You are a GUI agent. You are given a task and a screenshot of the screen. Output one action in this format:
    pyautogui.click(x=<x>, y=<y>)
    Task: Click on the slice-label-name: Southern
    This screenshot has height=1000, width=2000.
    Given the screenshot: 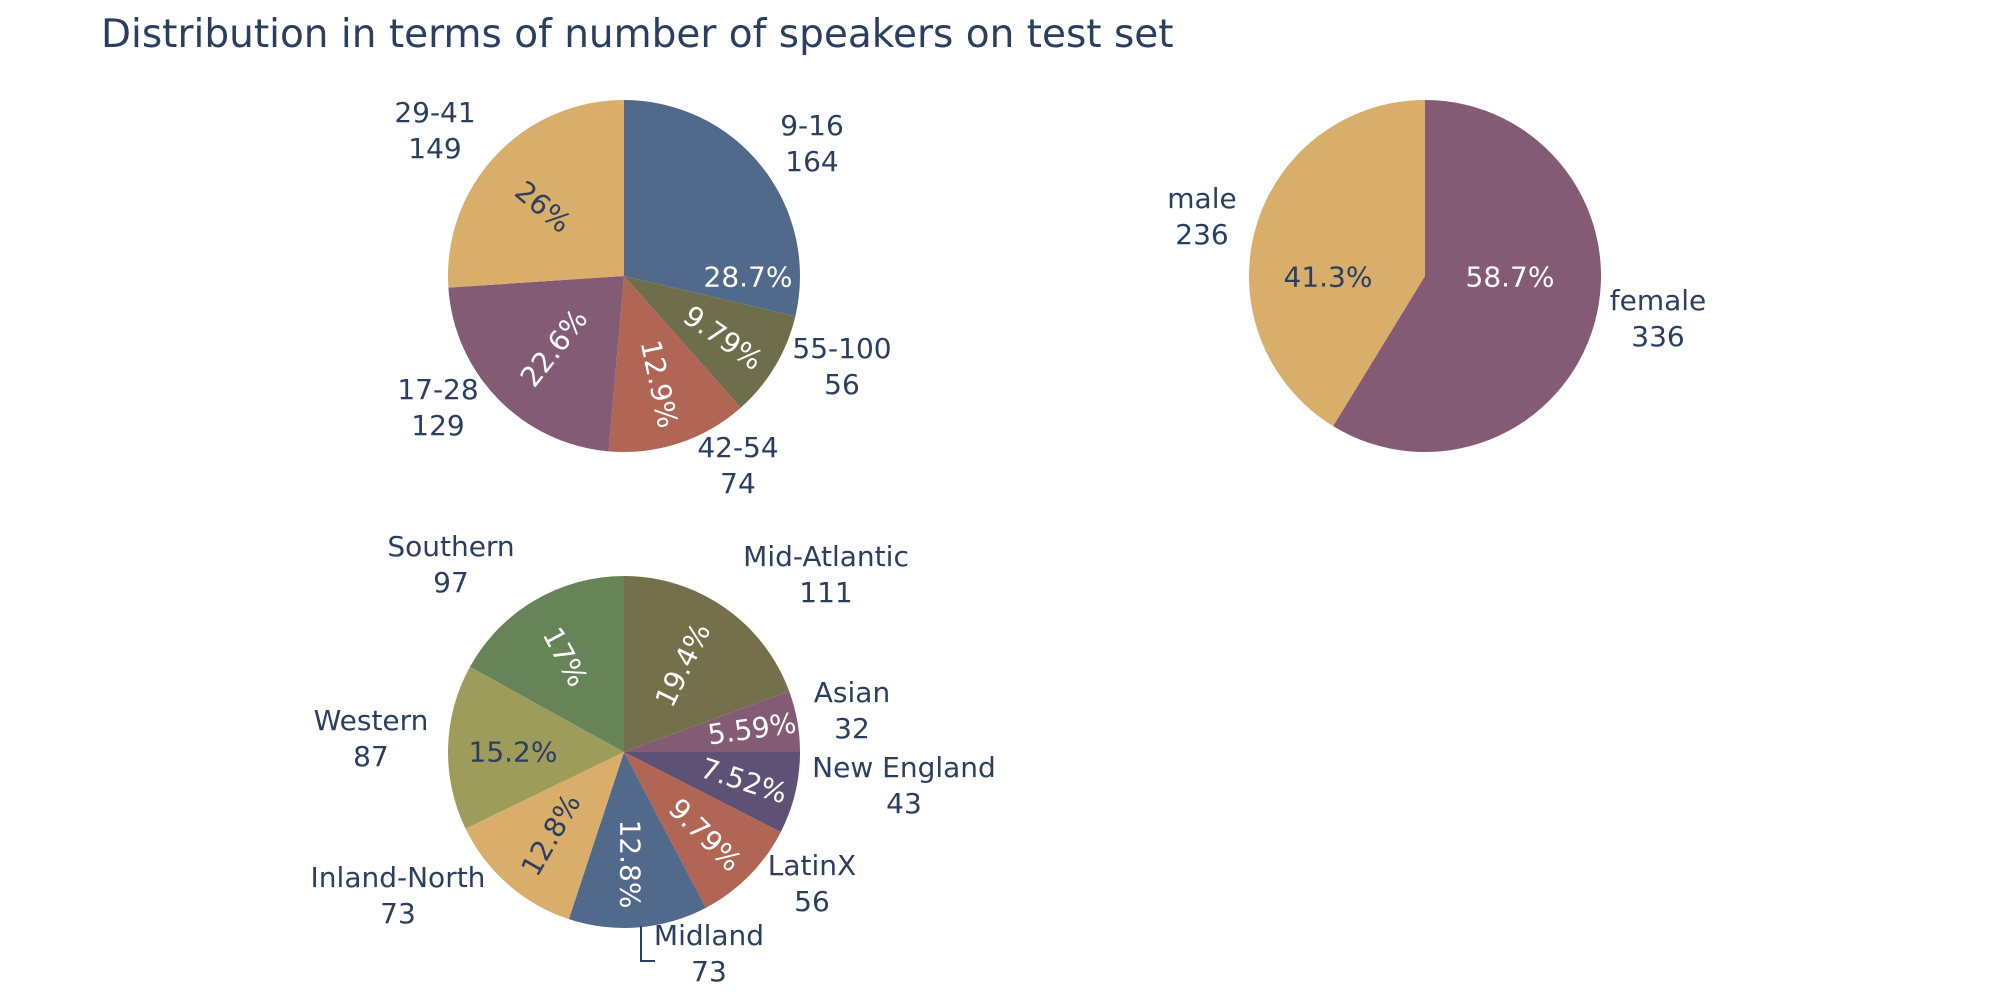 What is the action you would take?
    pyautogui.click(x=450, y=546)
    